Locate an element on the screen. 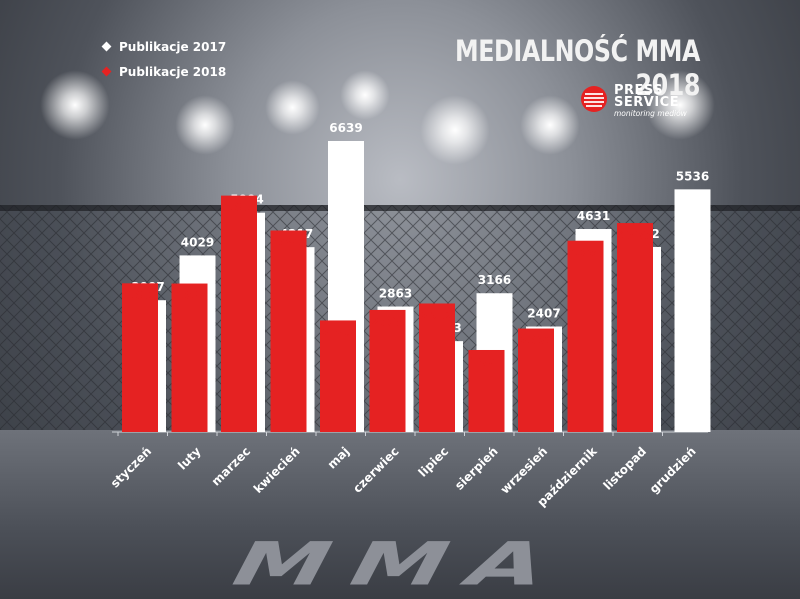 This screenshot has height=599, width=800. data-label-2017-czerwiec: 2863 is located at coordinates (395, 294).